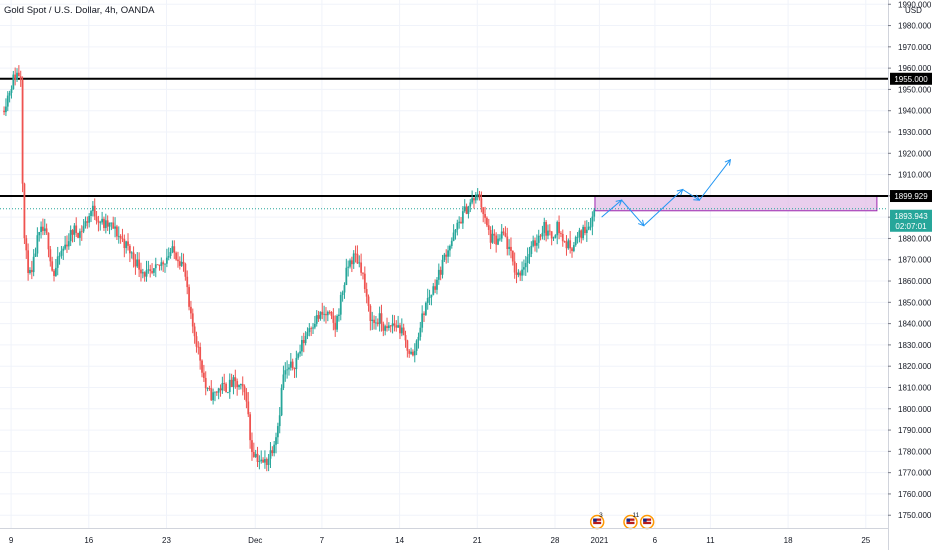  What do you see at coordinates (641, 223) in the screenshot?
I see `arrow-head` at bounding box center [641, 223].